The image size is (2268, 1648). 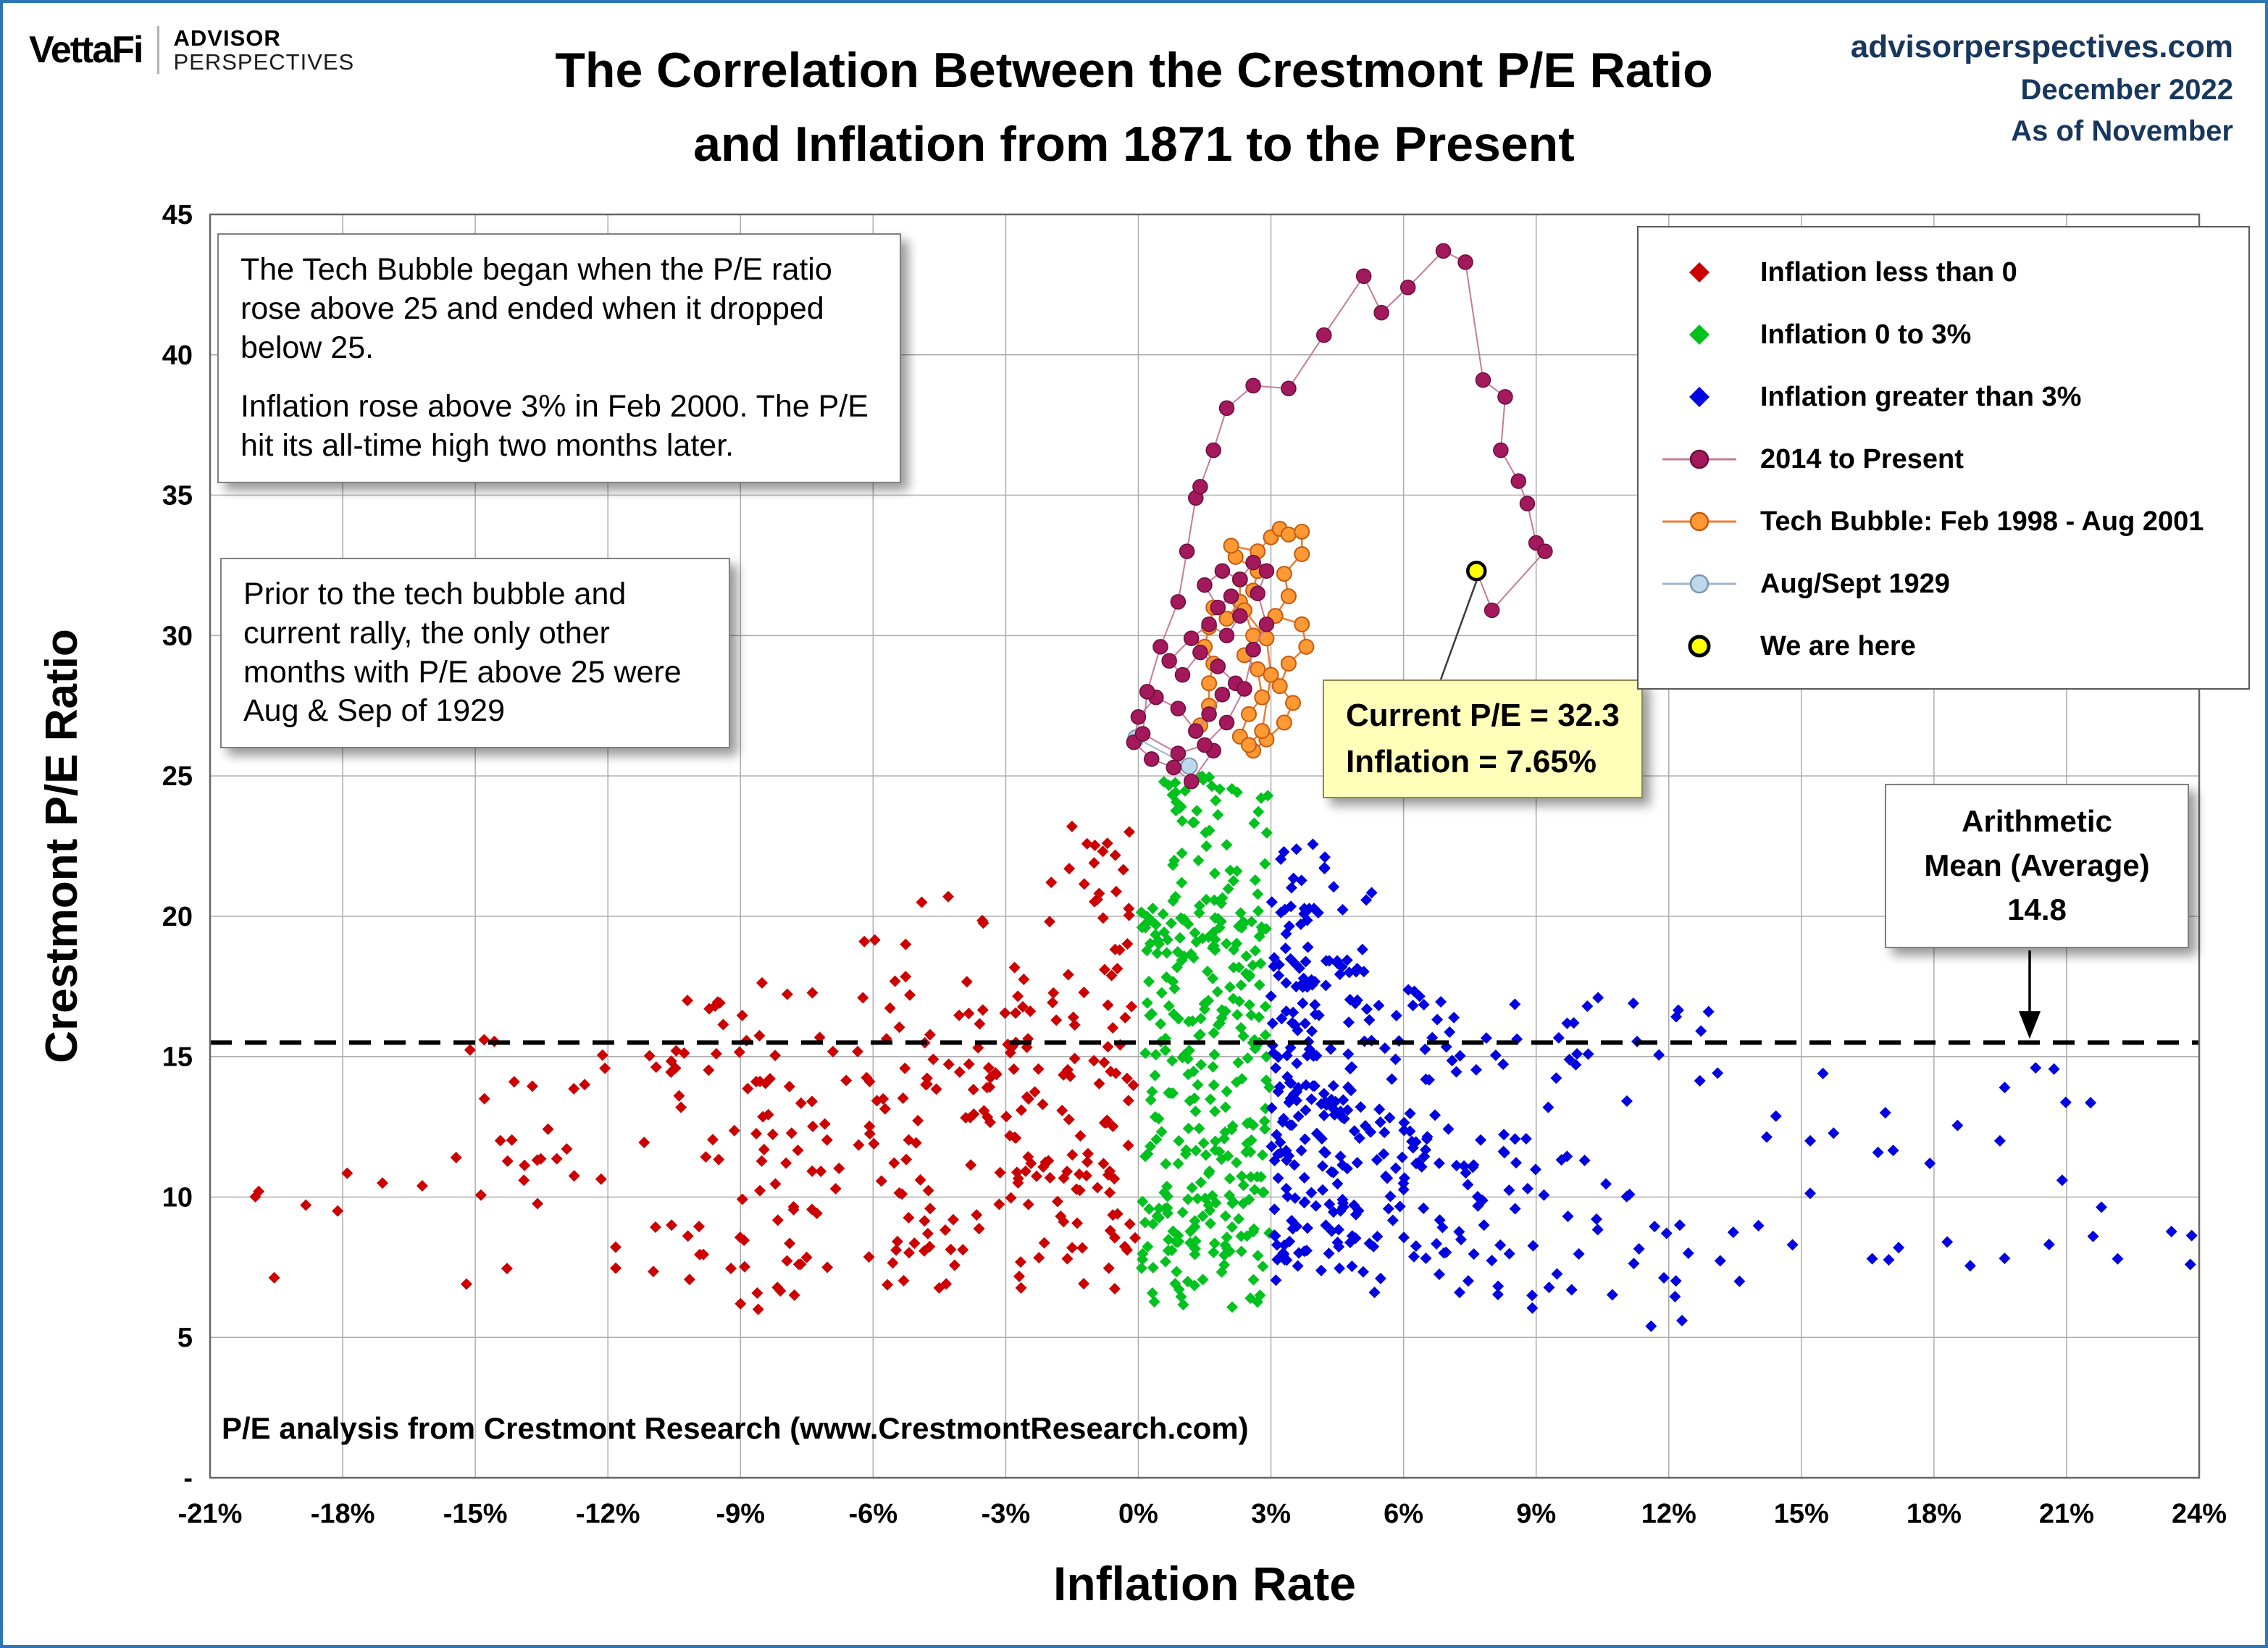 What do you see at coordinates (227, 38) in the screenshot?
I see `advisor-logo-line1: ADVISOR` at bounding box center [227, 38].